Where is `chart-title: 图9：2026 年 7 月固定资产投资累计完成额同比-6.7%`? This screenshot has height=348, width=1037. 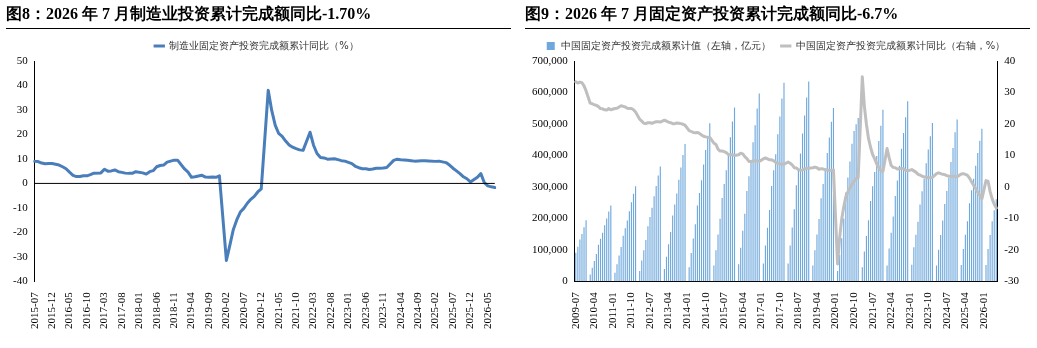 chart-title: 图9：2026 年 7 月固定资产投资累计完成额同比-6.7% is located at coordinates (777, 16).